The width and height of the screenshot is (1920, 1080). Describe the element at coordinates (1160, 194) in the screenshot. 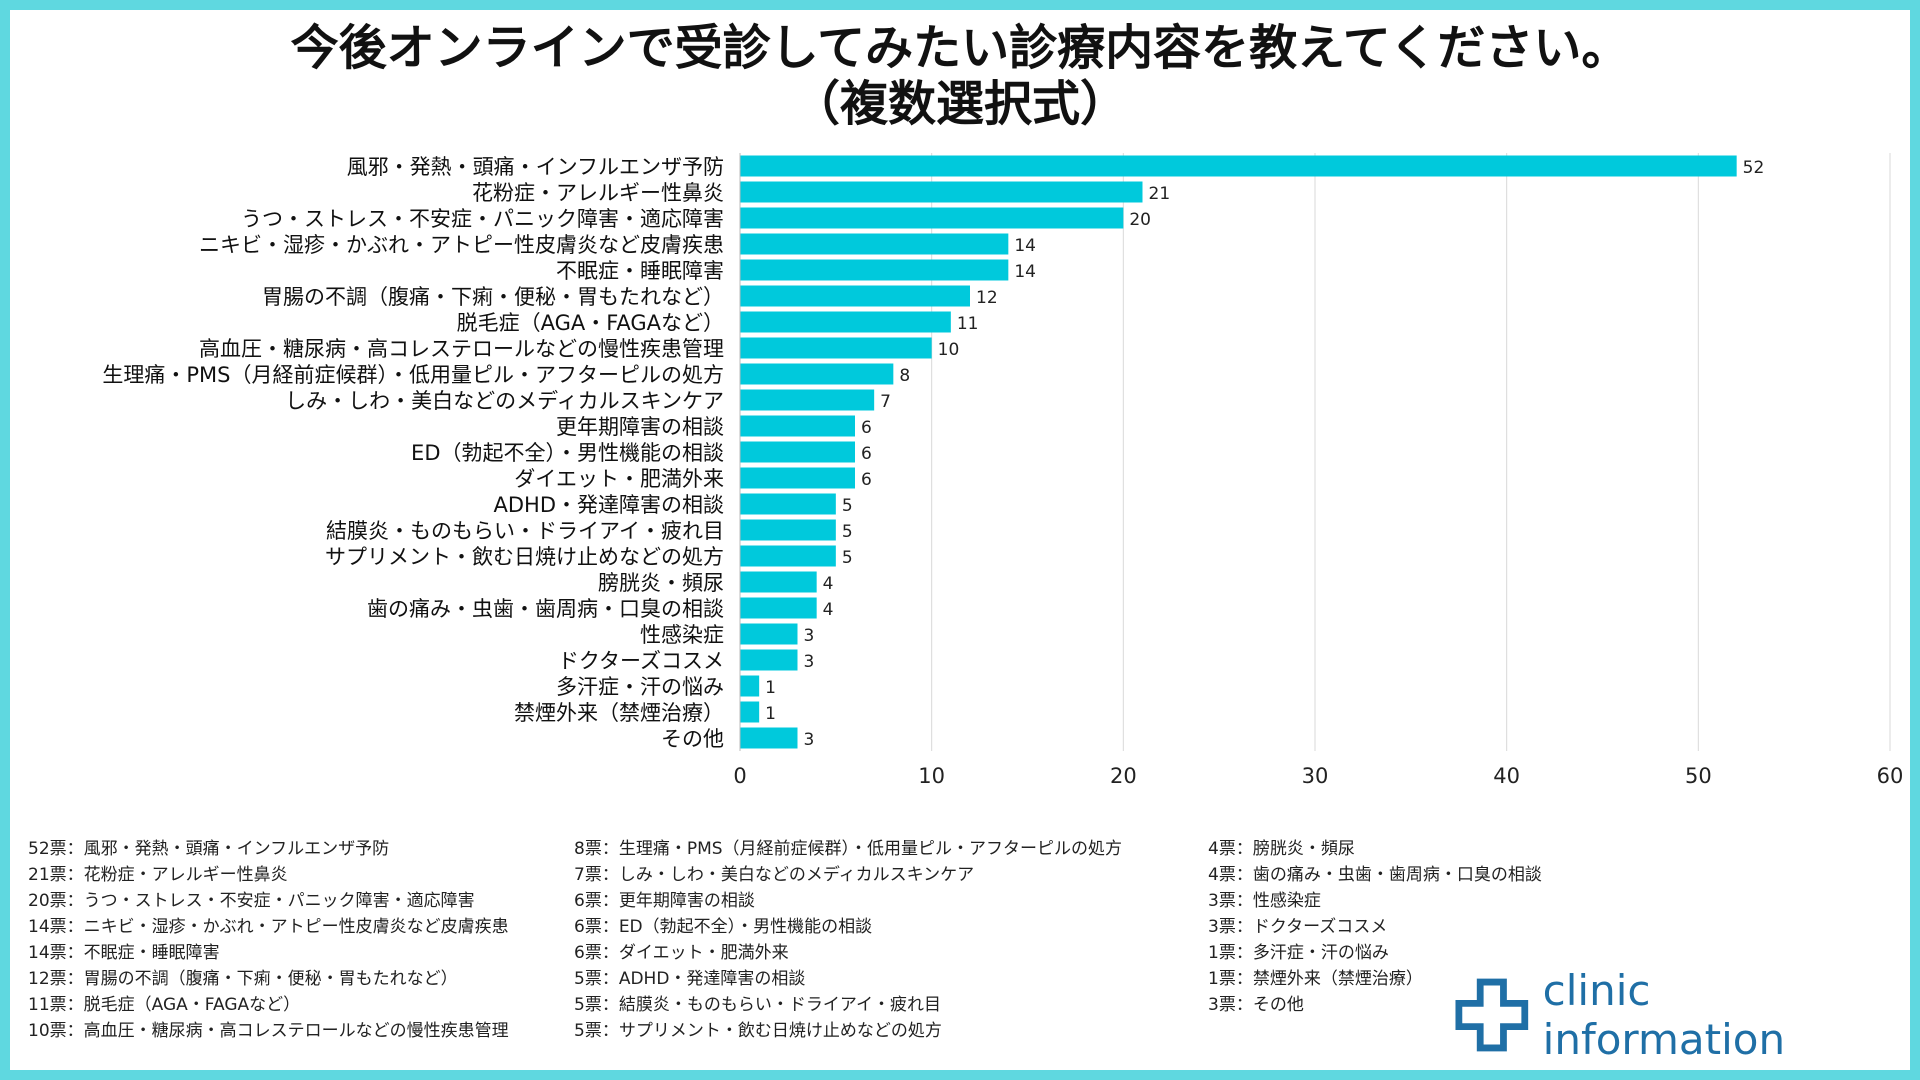

I see `data-label: 21` at that location.